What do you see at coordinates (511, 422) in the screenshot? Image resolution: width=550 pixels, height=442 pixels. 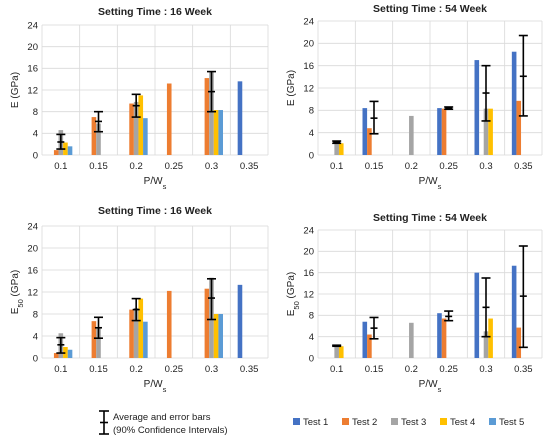 I see `legend-label-test-5: Test 5` at bounding box center [511, 422].